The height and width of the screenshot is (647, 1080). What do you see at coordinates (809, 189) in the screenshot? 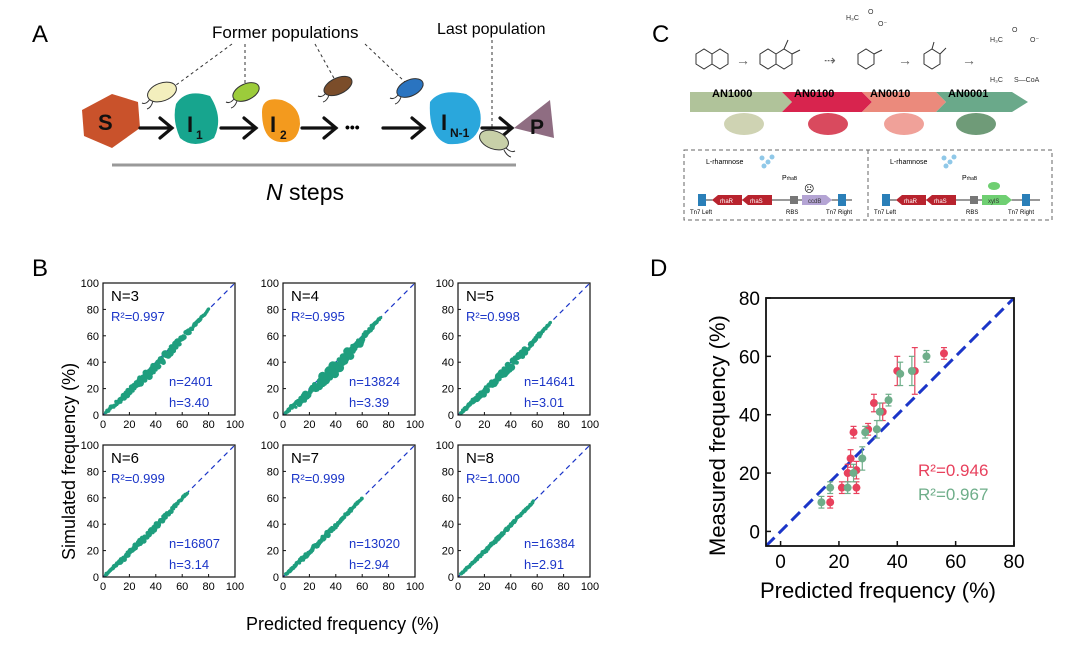
I see `toxin-face-icon: ☹` at bounding box center [809, 189].